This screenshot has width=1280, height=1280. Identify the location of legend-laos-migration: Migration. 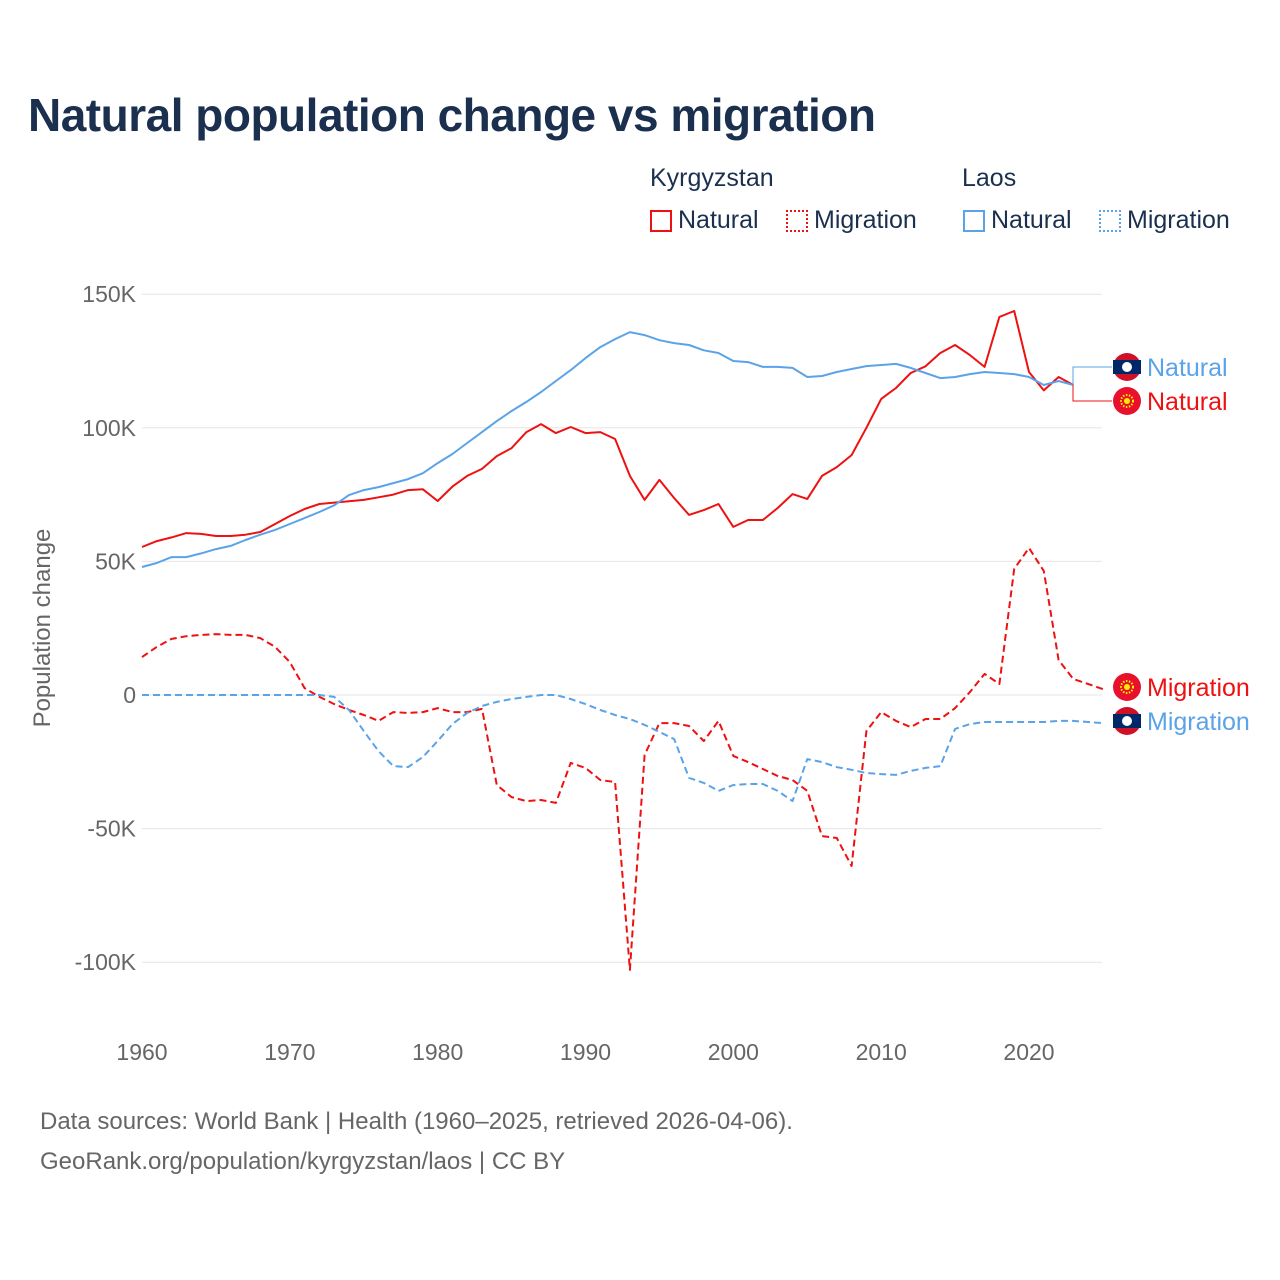
(1164, 220).